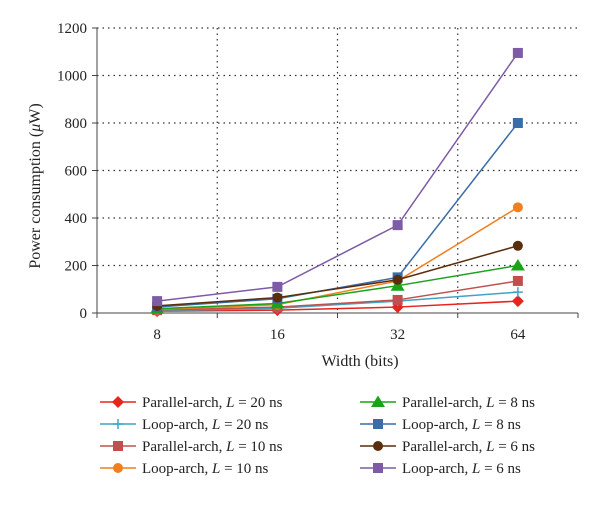 This screenshot has height=514, width=600. I want to click on legend-label: Parallel-arch, L = 20 ns, so click(212, 403).